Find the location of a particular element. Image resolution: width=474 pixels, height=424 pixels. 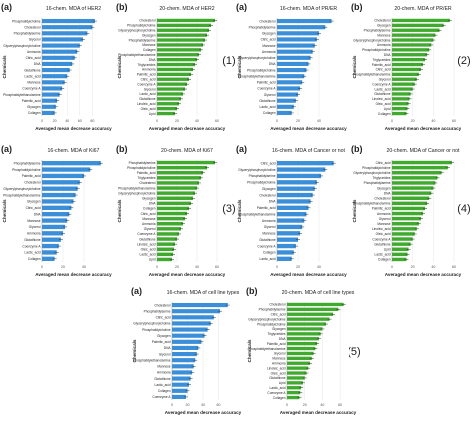

chart3-category-11: Palmitic_acid is located at coordinates (266, 83).